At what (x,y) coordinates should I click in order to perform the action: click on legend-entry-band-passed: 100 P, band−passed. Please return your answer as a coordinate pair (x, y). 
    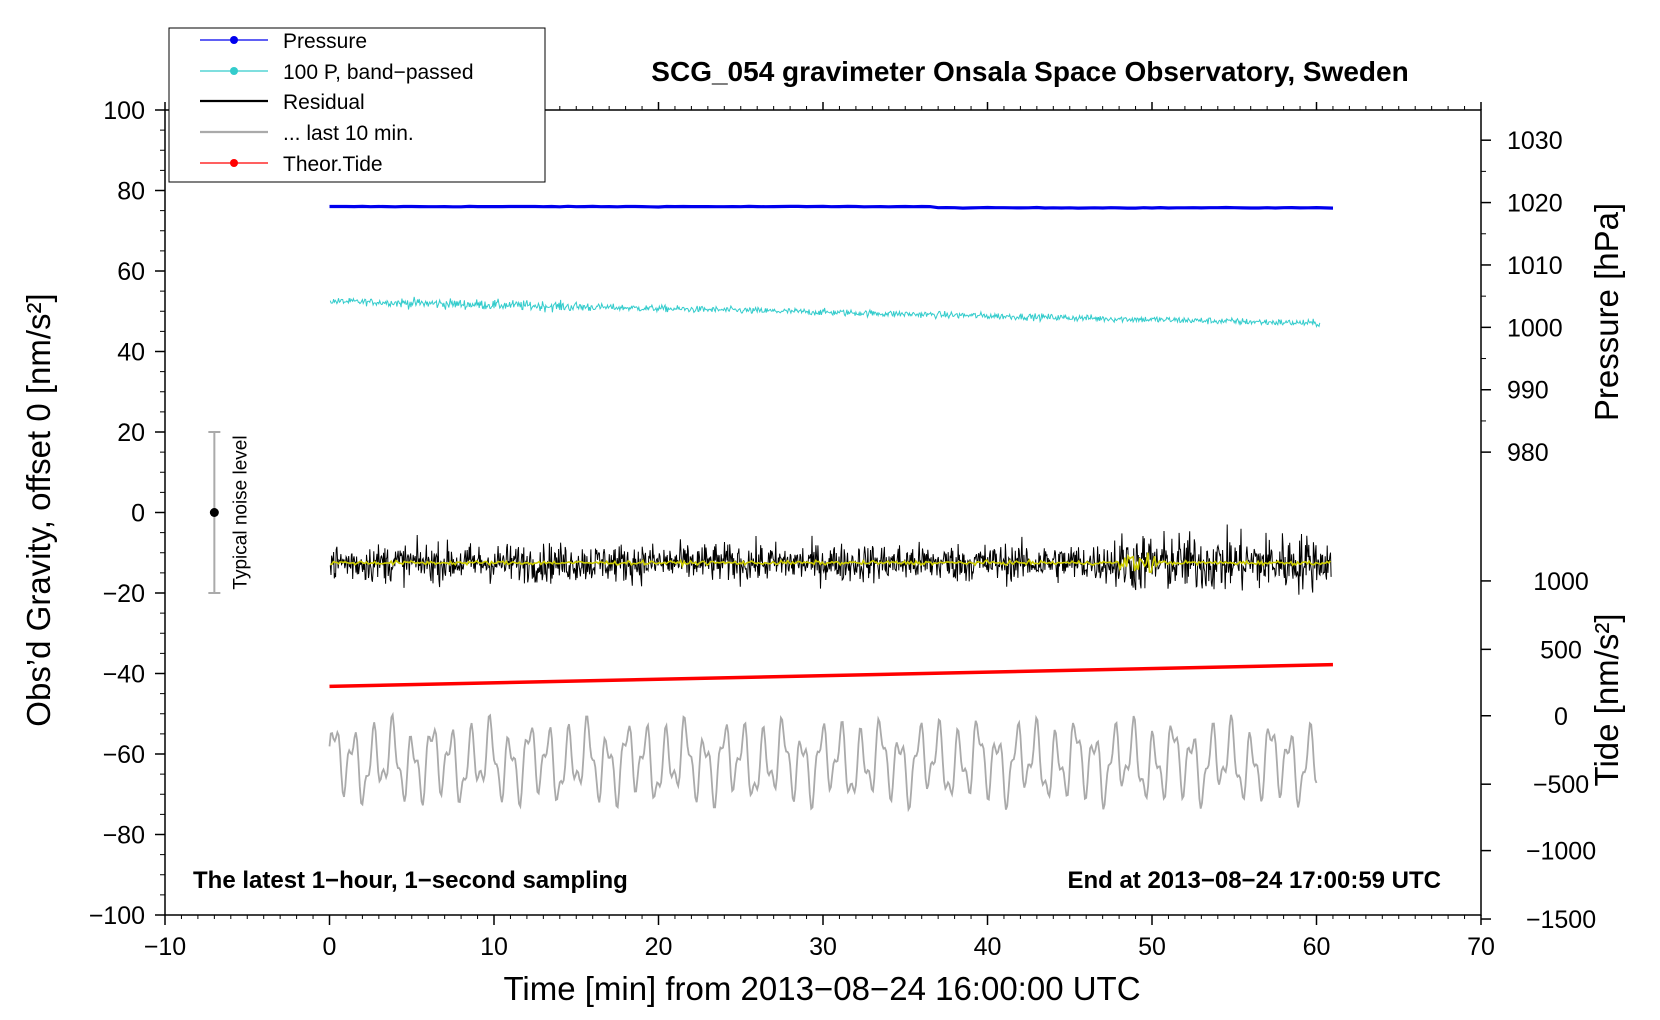
    Looking at the image, I should click on (337, 72).